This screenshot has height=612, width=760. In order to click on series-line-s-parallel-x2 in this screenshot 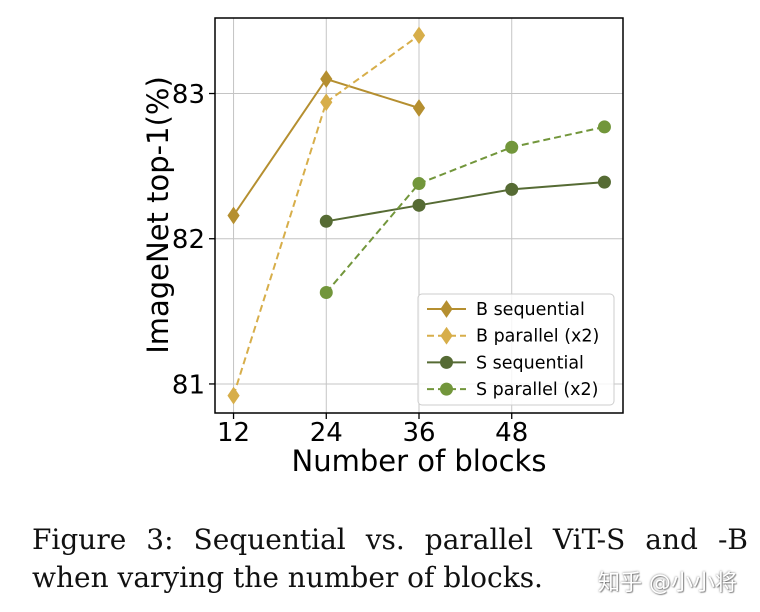, I will do `click(465, 209)`.